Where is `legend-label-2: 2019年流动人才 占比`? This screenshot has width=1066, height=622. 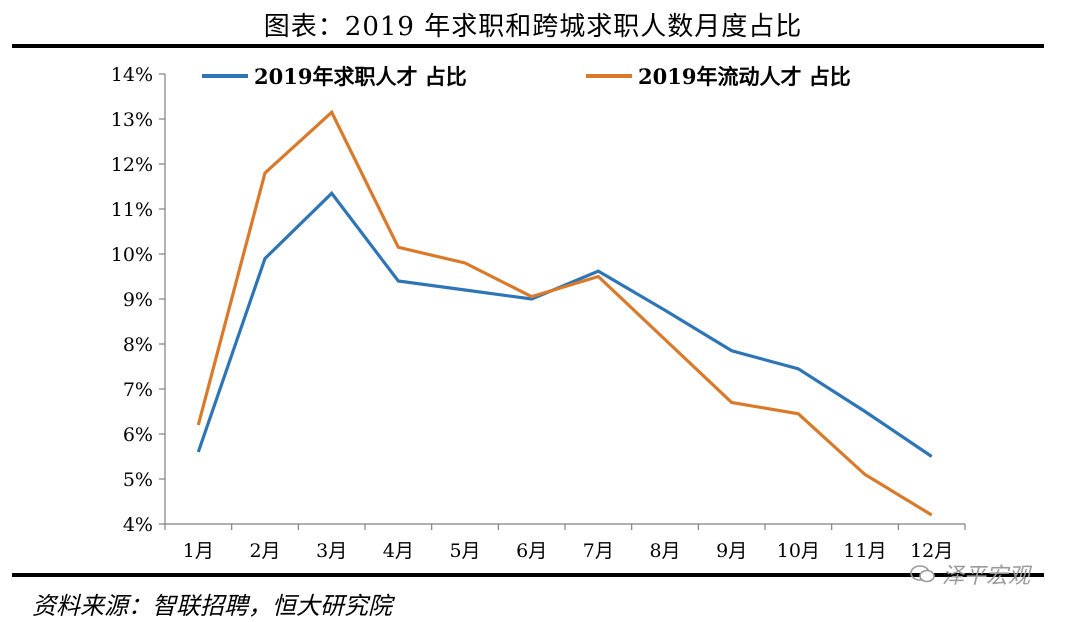
legend-label-2: 2019年流动人才 占比 is located at coordinates (744, 76).